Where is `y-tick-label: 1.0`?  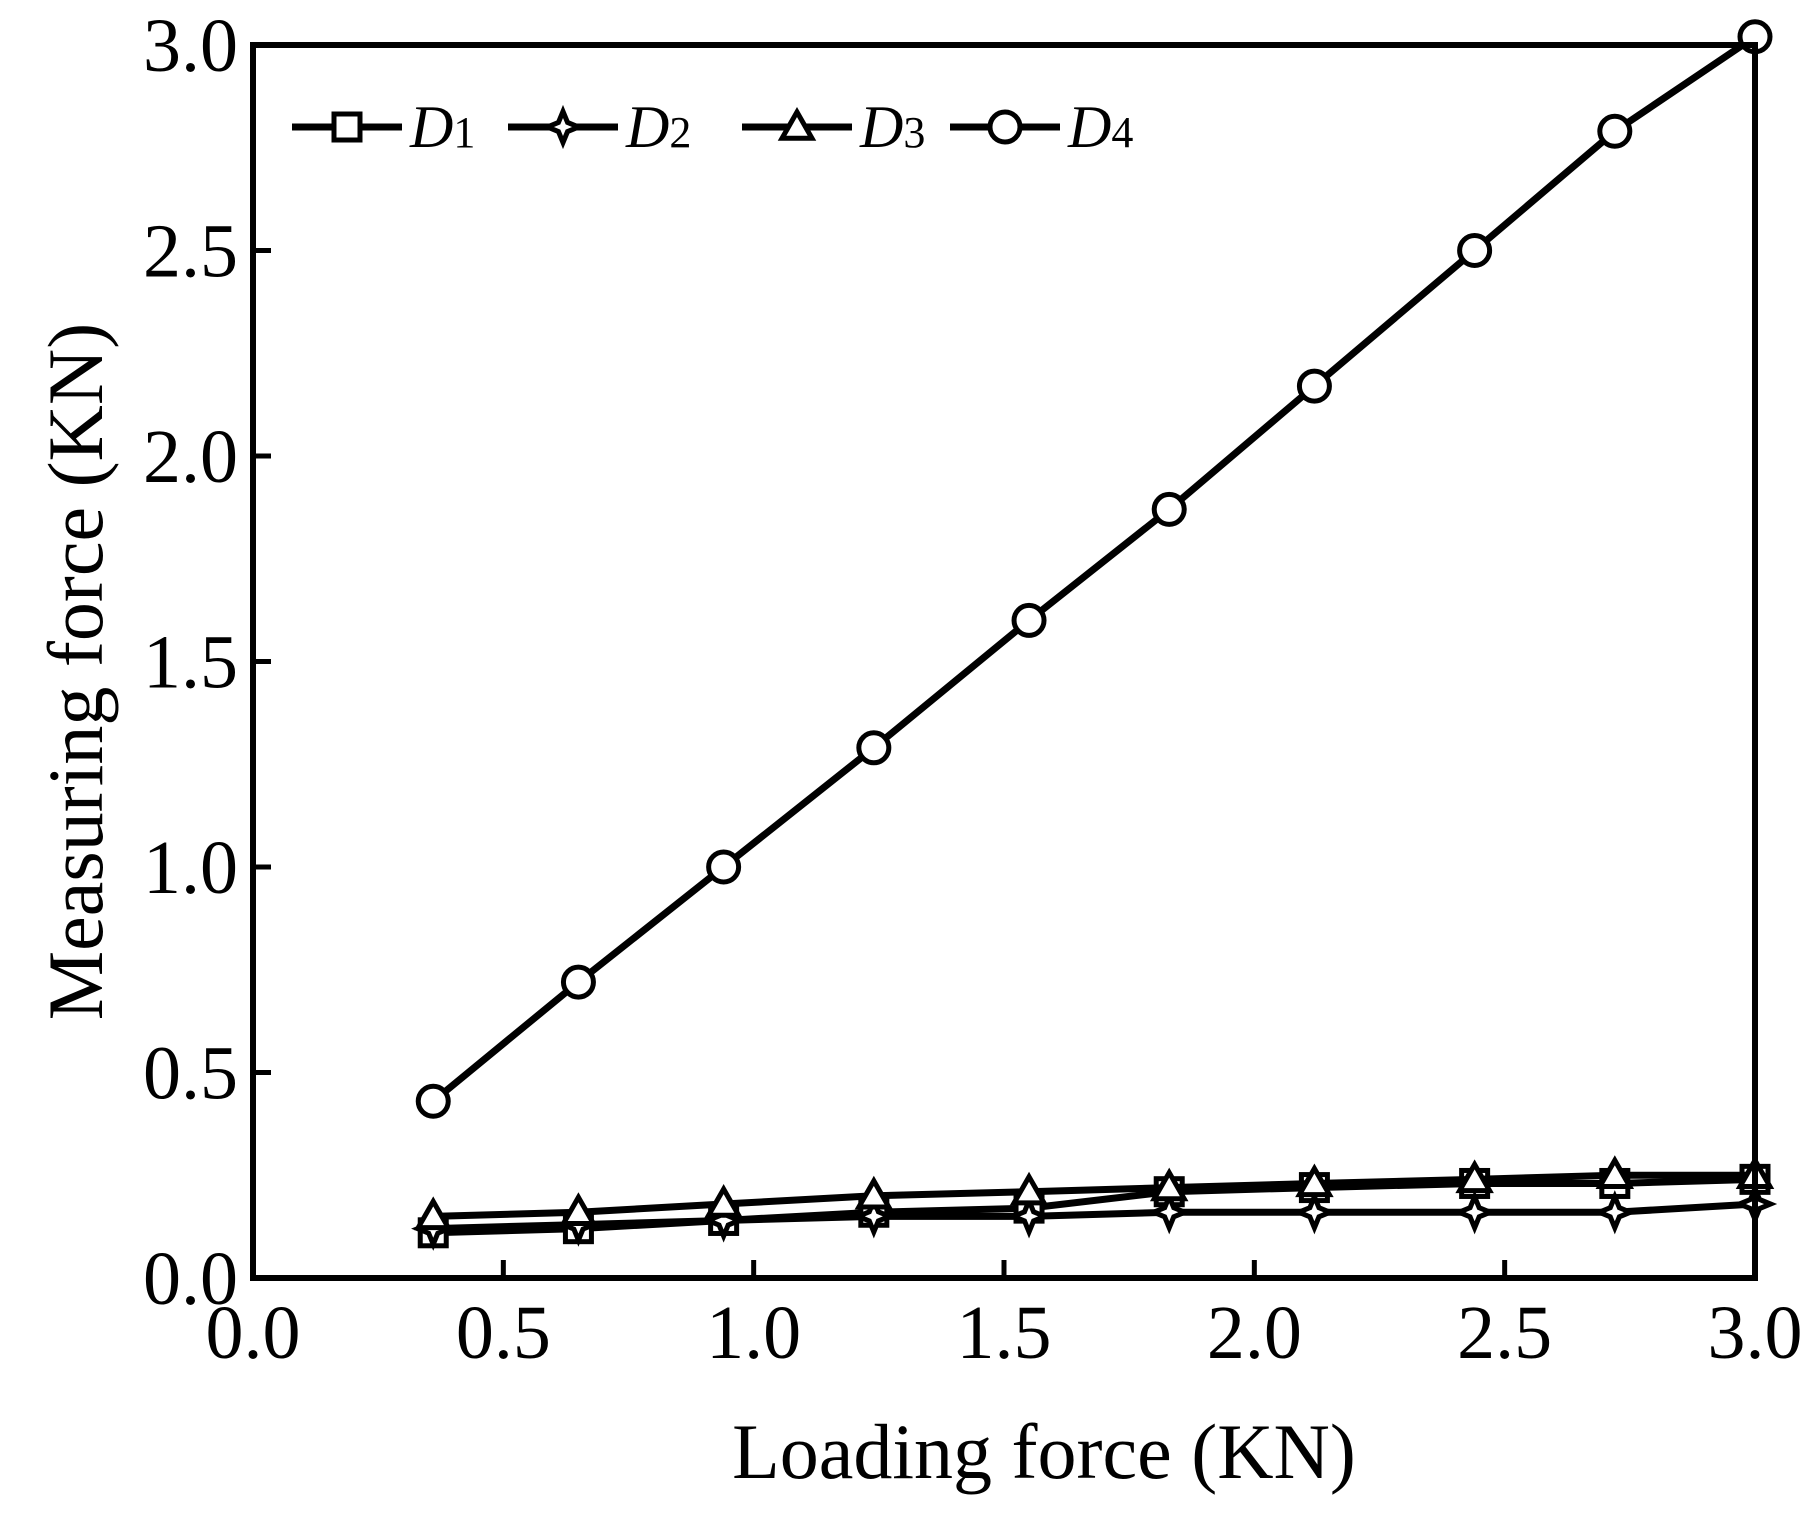
y-tick-label: 1.0 is located at coordinates (190, 868).